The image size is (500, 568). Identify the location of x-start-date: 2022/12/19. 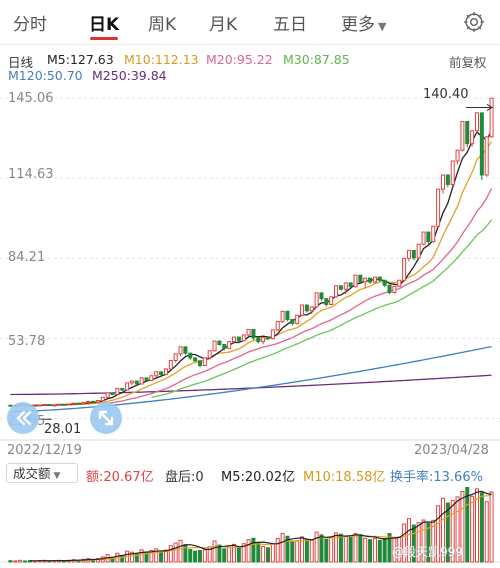
(44, 450).